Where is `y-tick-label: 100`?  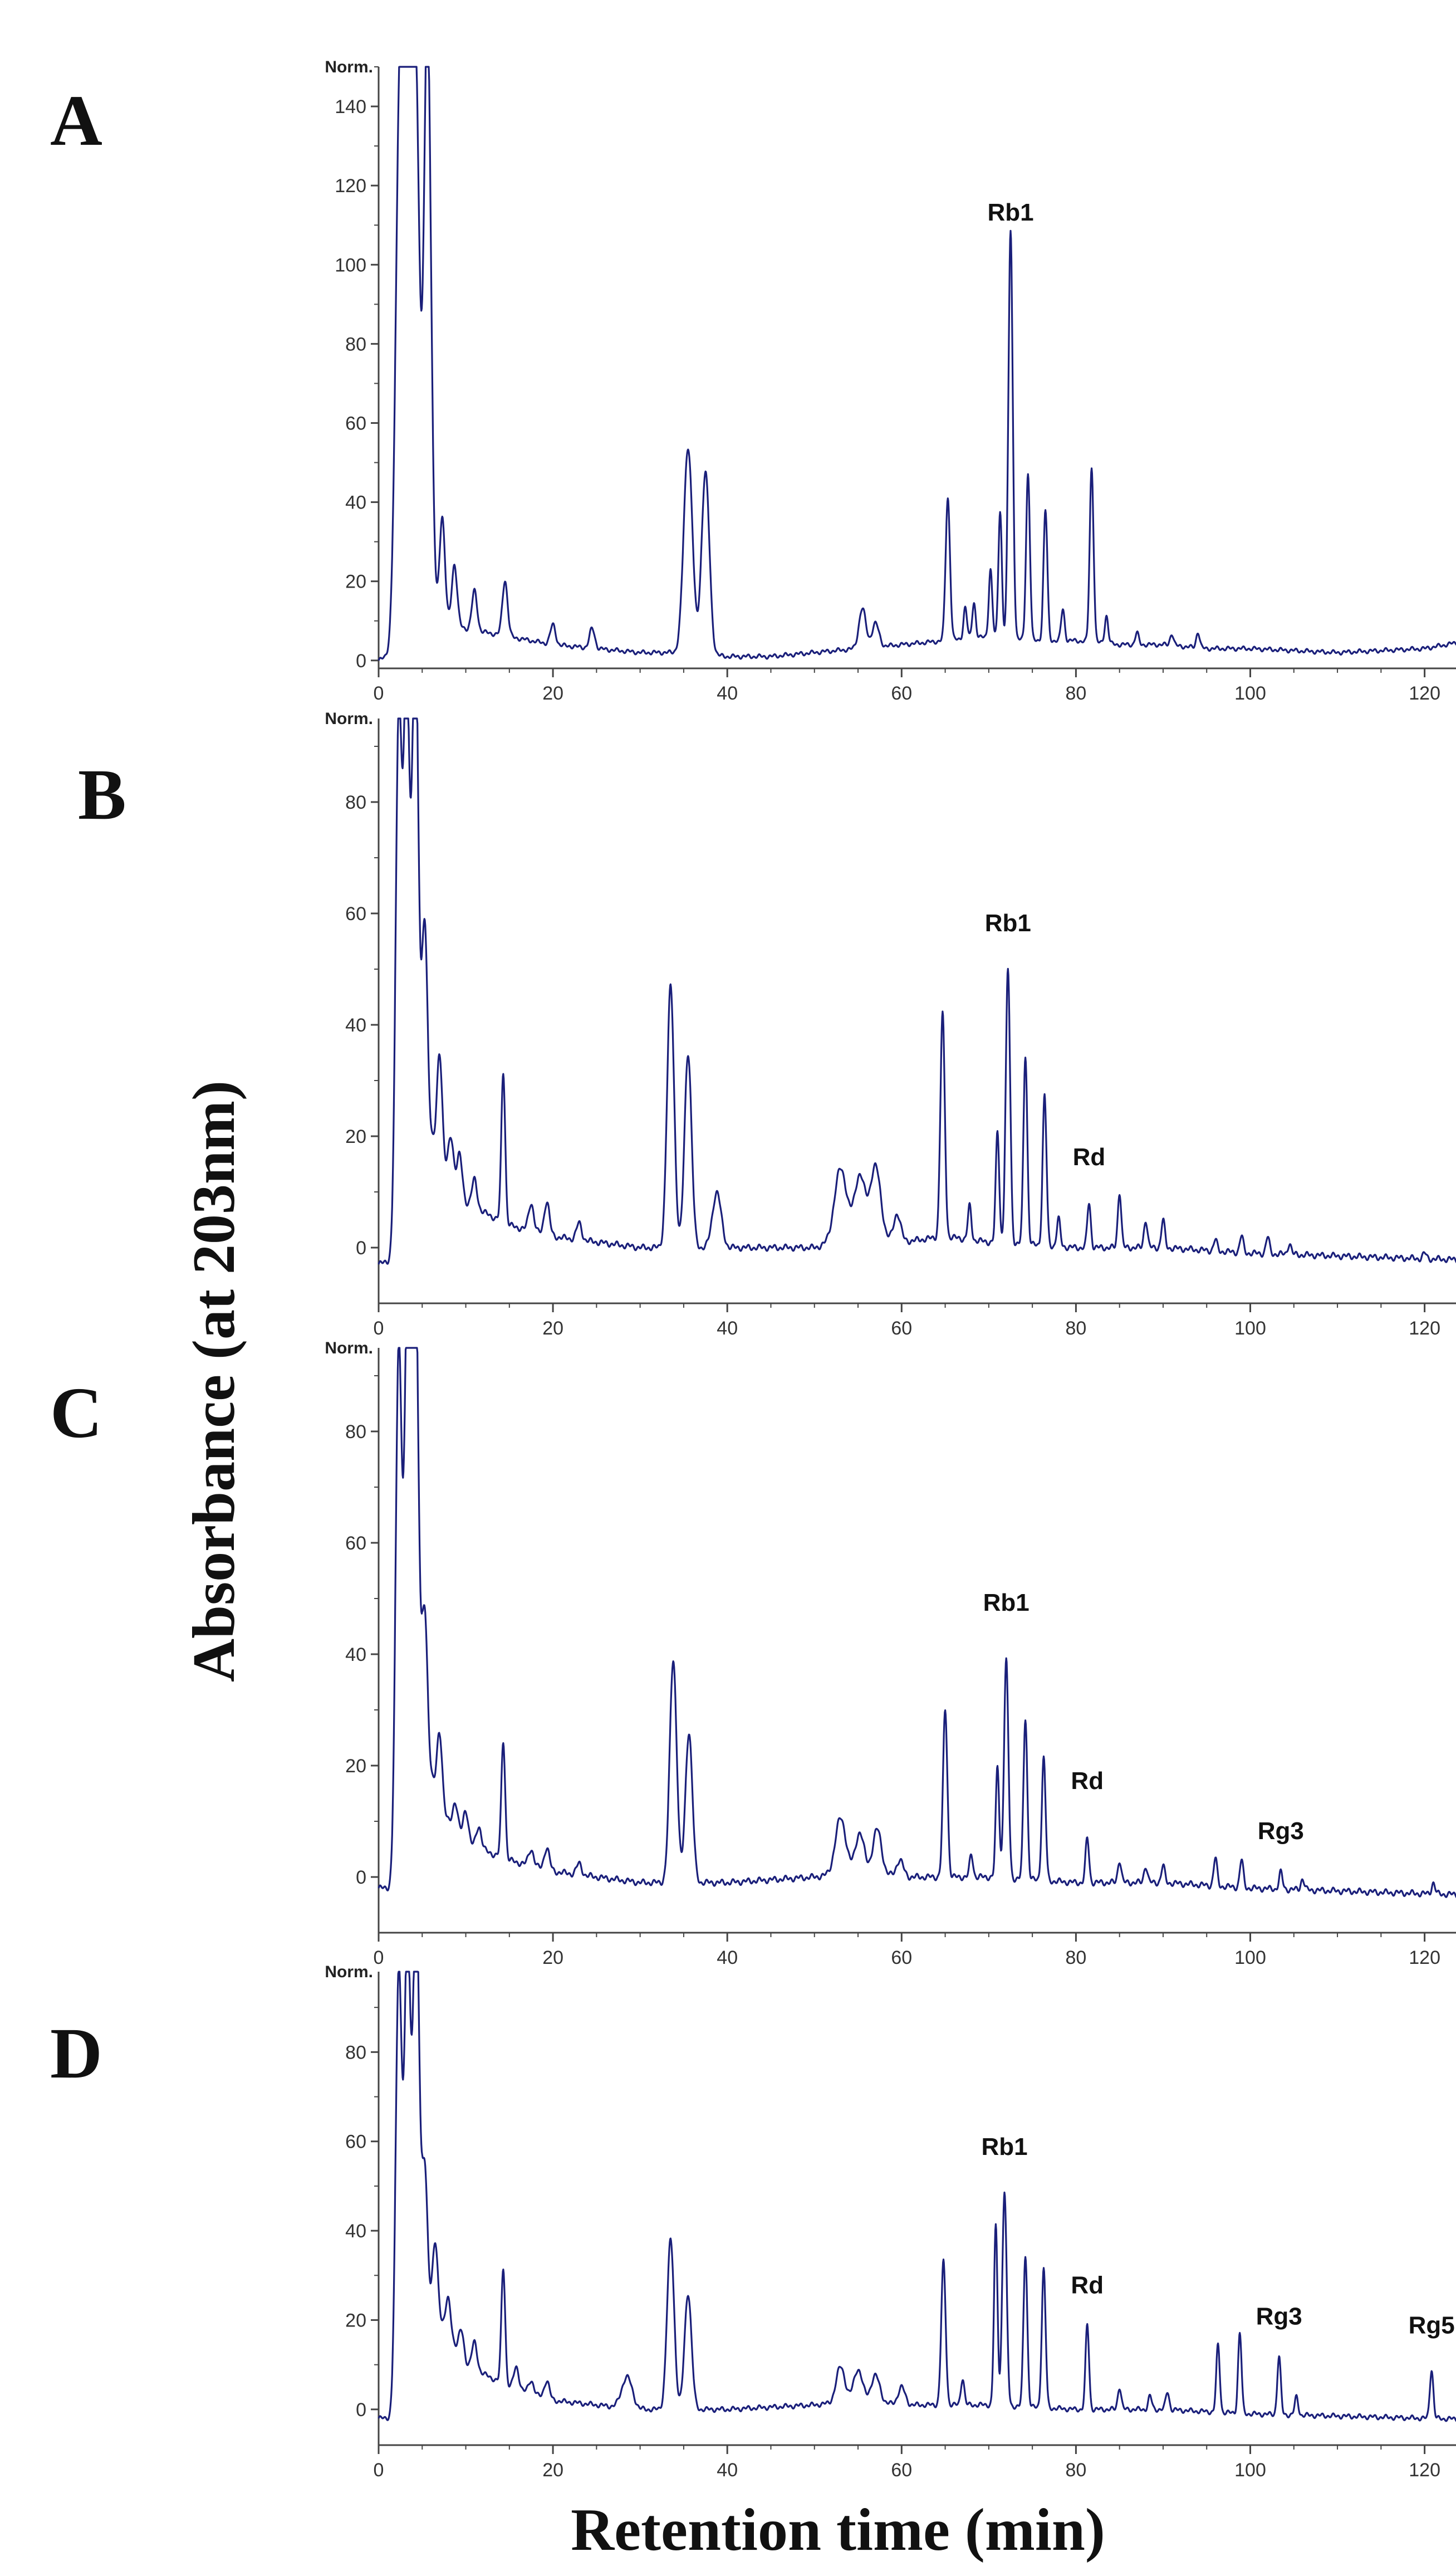 y-tick-label: 100 is located at coordinates (350, 265).